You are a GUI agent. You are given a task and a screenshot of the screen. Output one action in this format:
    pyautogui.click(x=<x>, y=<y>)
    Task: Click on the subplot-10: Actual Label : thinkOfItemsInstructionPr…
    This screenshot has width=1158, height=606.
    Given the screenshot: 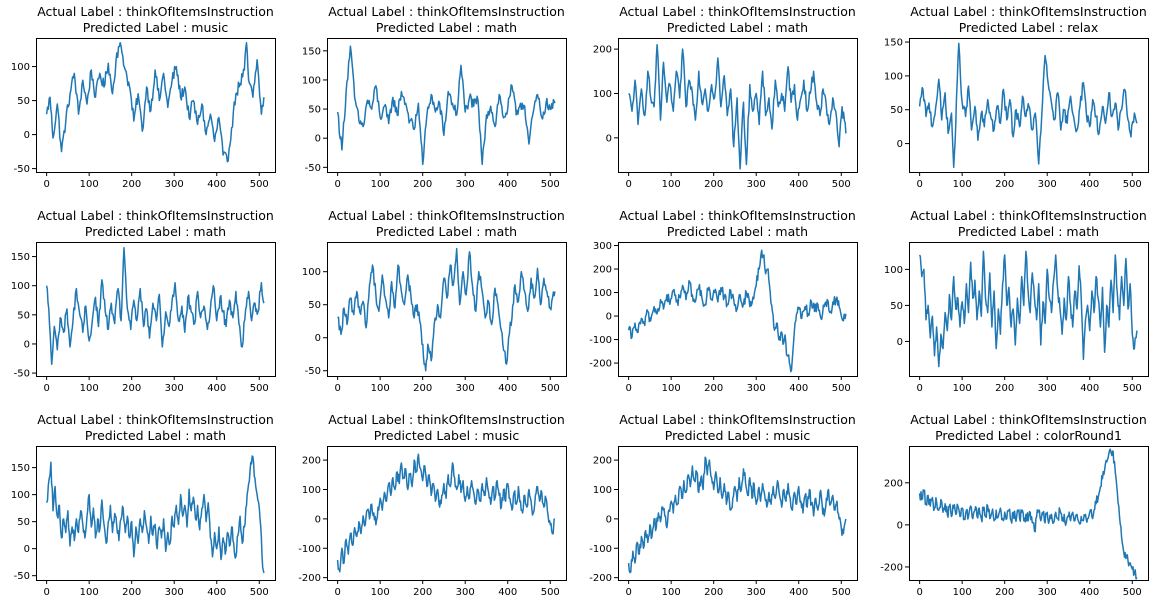 What is the action you would take?
    pyautogui.click(x=432, y=505)
    